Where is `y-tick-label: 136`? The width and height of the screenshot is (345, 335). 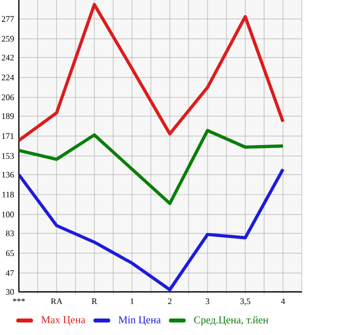 y-tick-label: 136 is located at coordinates (8, 175).